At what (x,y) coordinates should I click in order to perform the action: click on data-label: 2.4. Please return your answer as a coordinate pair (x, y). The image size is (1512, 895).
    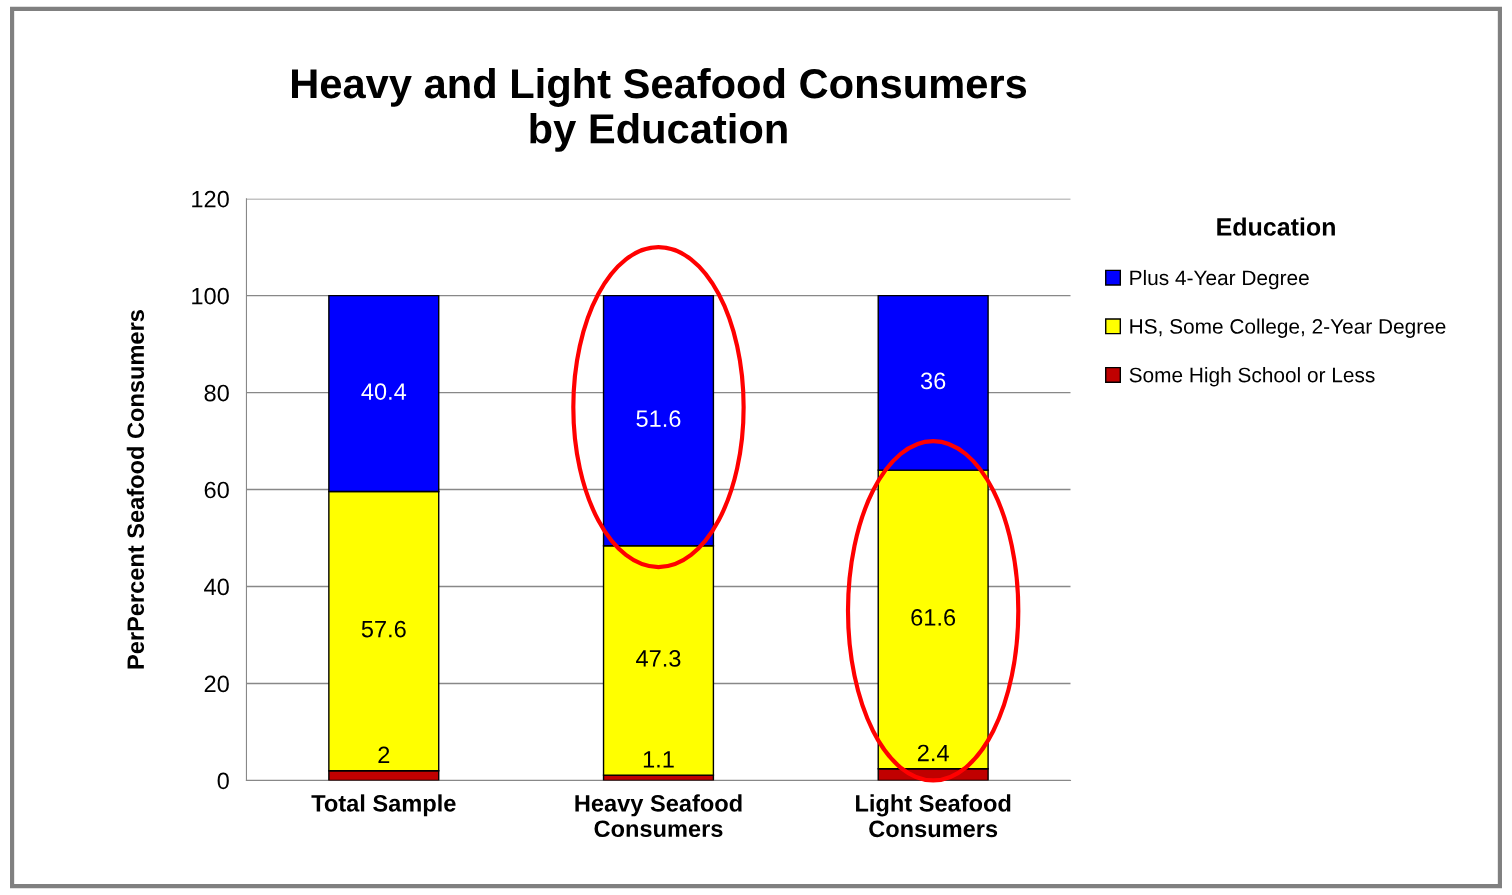
    Looking at the image, I should click on (933, 753).